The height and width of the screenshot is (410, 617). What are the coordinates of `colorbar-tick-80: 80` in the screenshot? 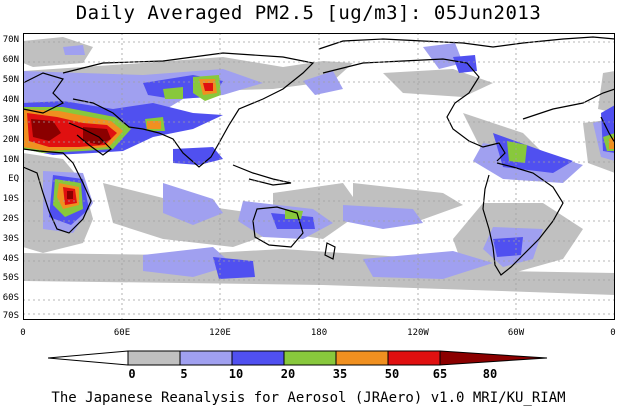 It's located at (490, 374).